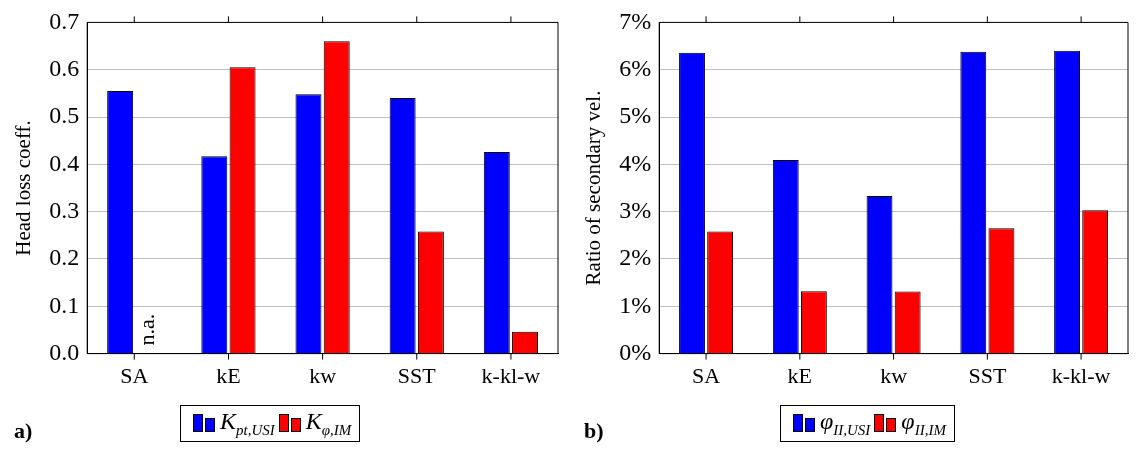  I want to click on y-tick-label: 0.5, so click(64, 115).